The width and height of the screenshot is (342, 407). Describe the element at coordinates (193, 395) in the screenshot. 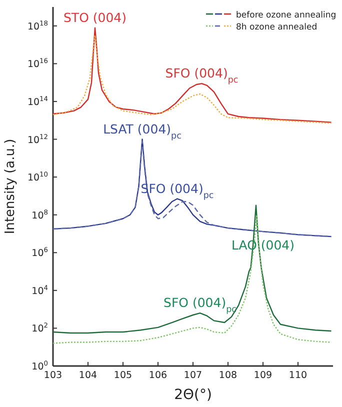

I see `x-axis-title: 2Θ(°)` at that location.